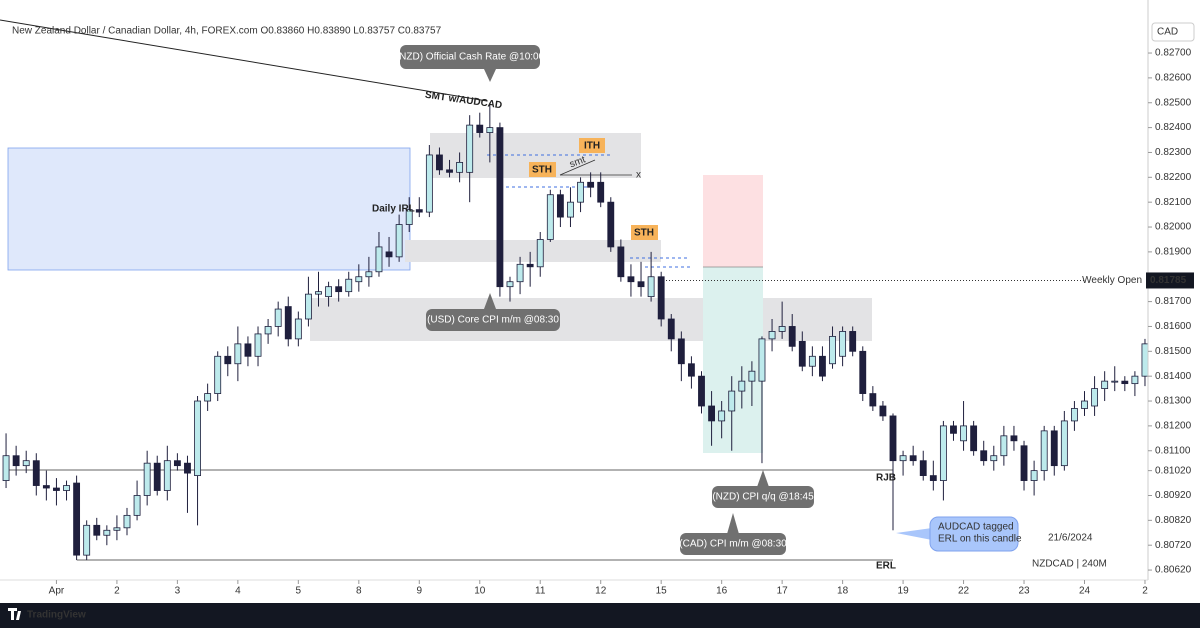  I want to click on annotation: ERL on this candle, so click(980, 539).